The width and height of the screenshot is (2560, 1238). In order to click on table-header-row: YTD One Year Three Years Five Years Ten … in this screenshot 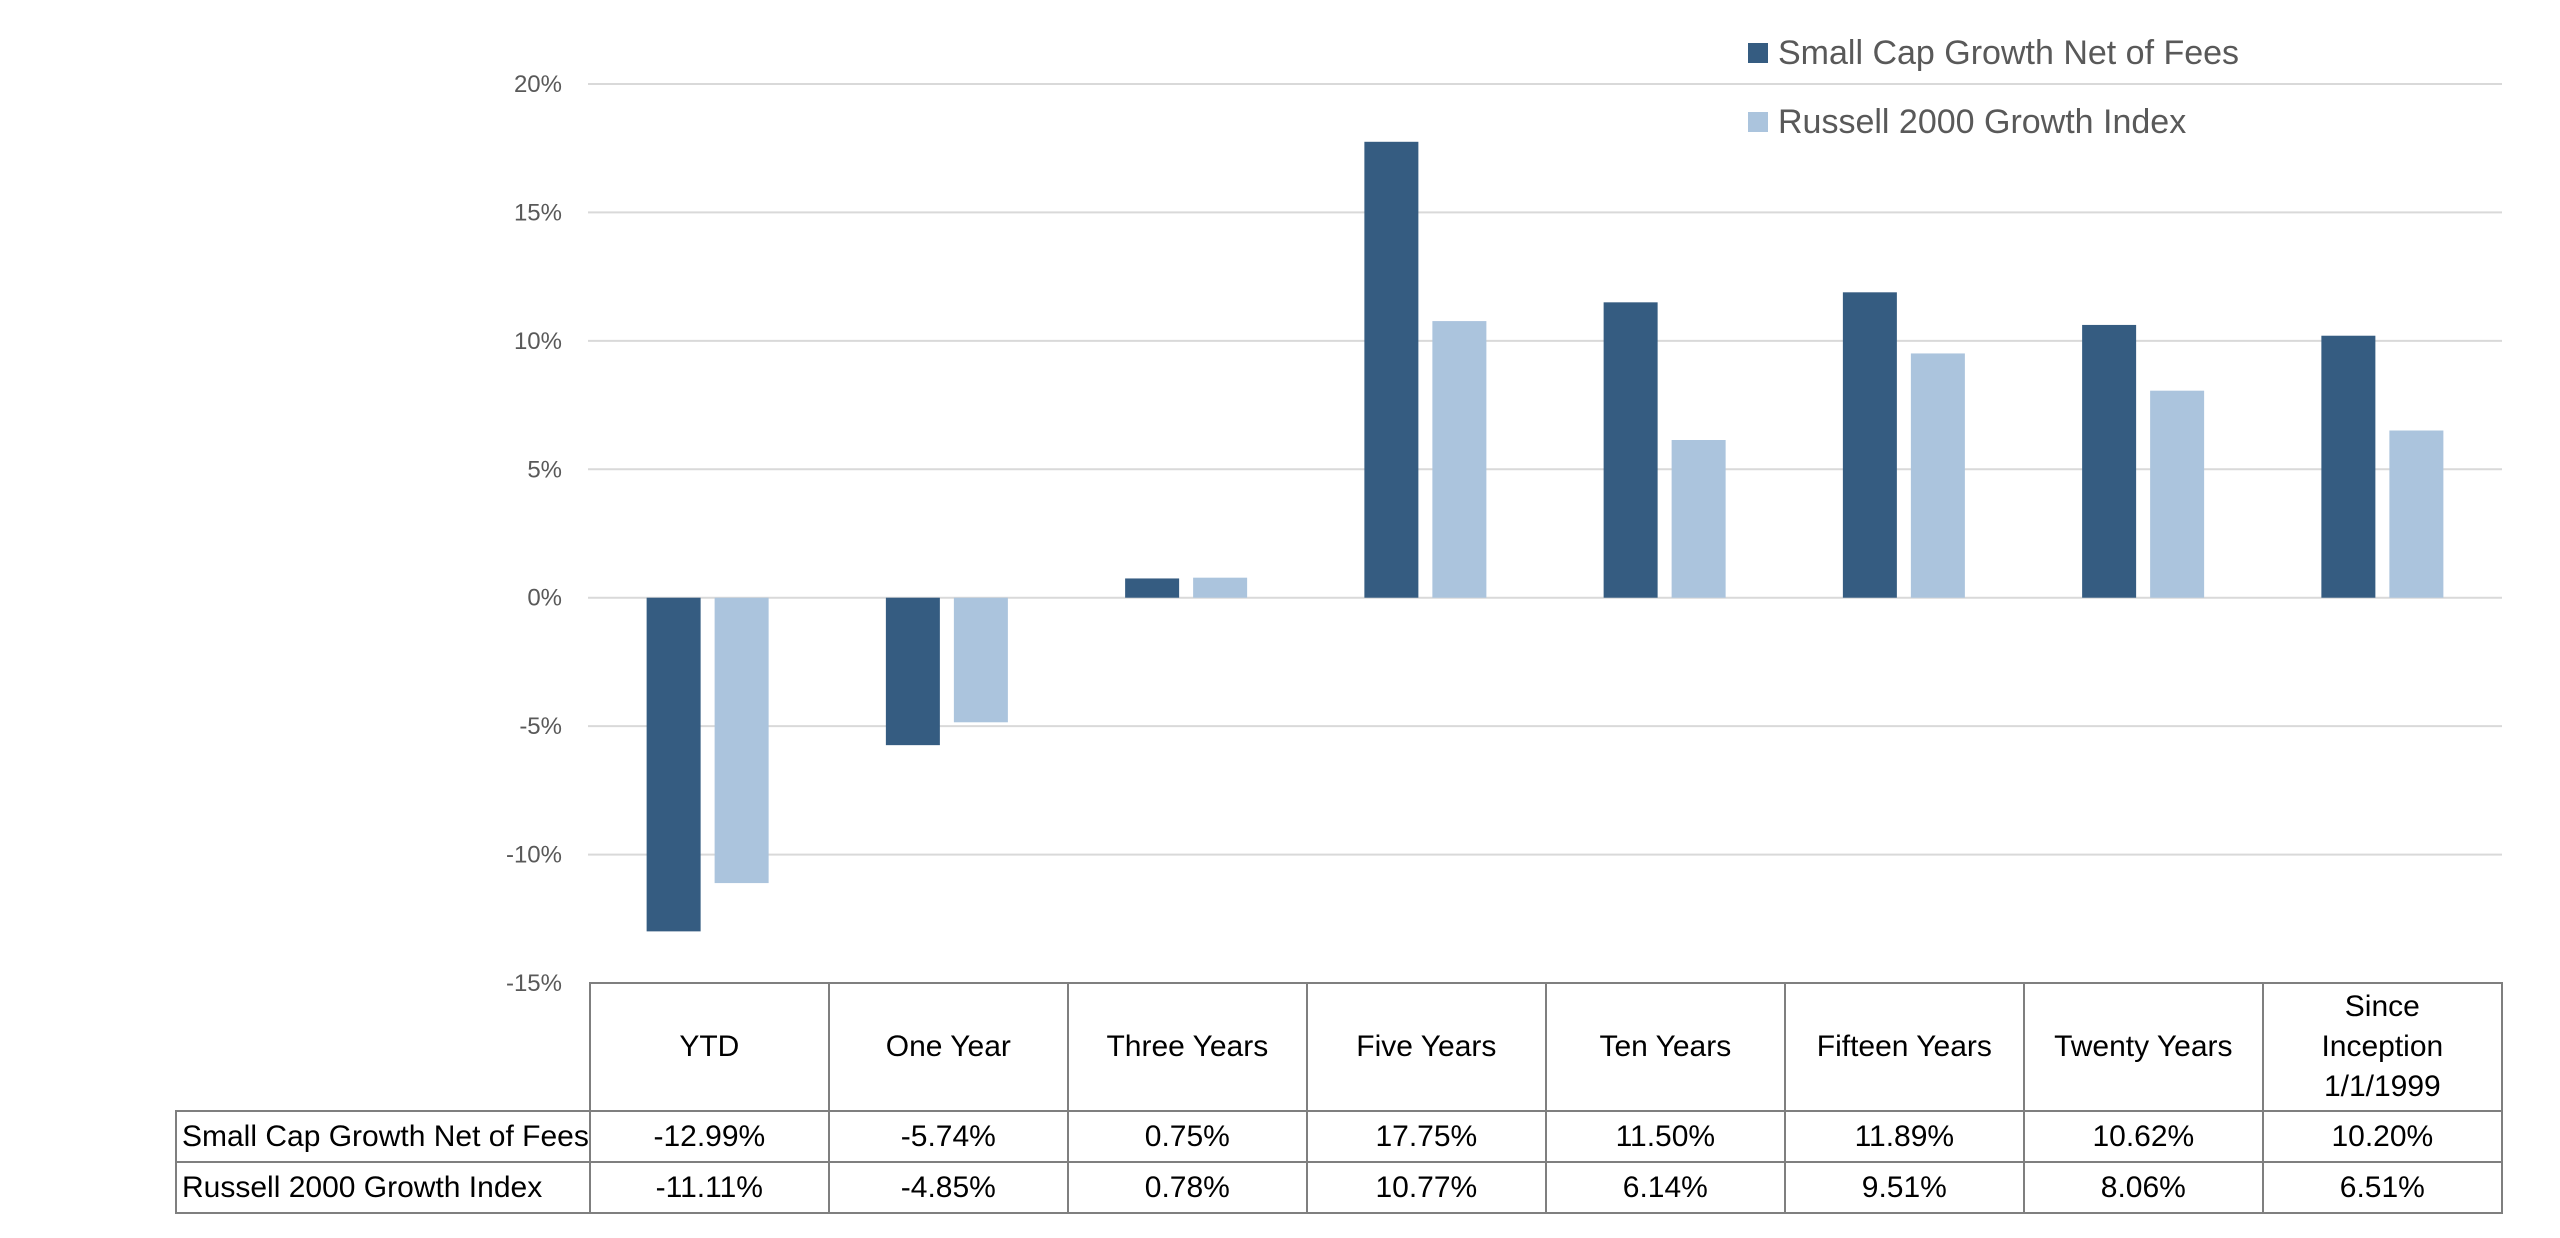, I will do `click(1339, 1047)`.